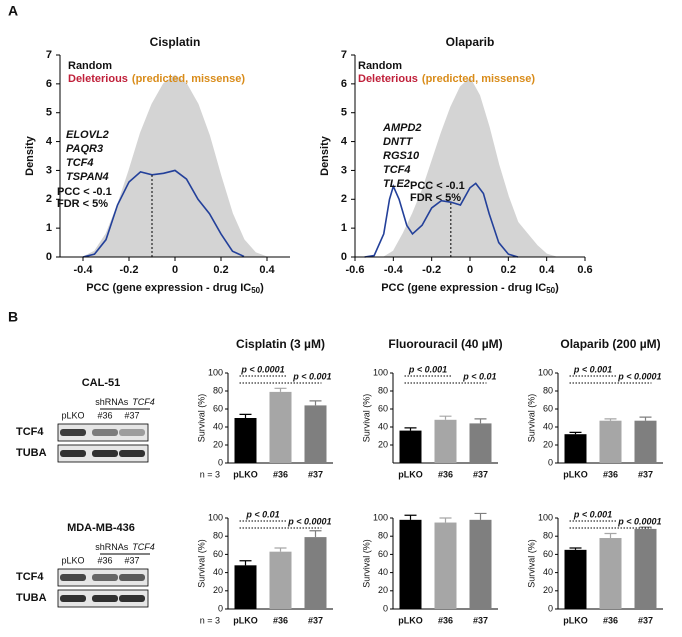 The width and height of the screenshot is (682, 637). What do you see at coordinates (388, 79) in the screenshot?
I see `legend-name: Deleterious` at bounding box center [388, 79].